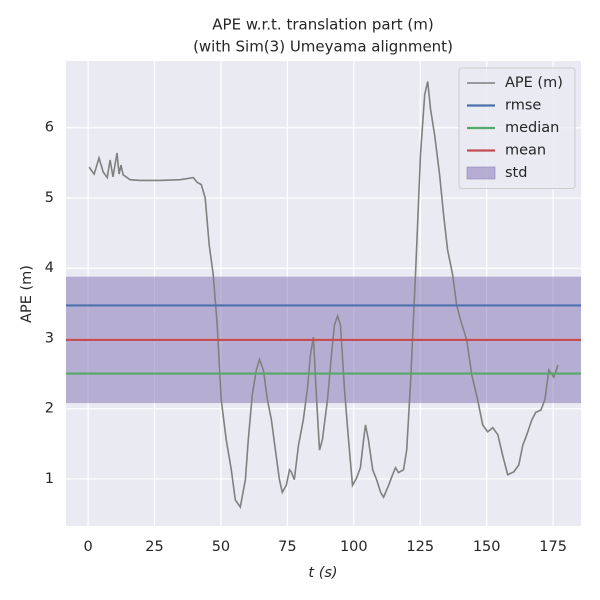 This screenshot has width=600, height=600. Describe the element at coordinates (87, 547) in the screenshot. I see `x-tick-label: 0` at that location.